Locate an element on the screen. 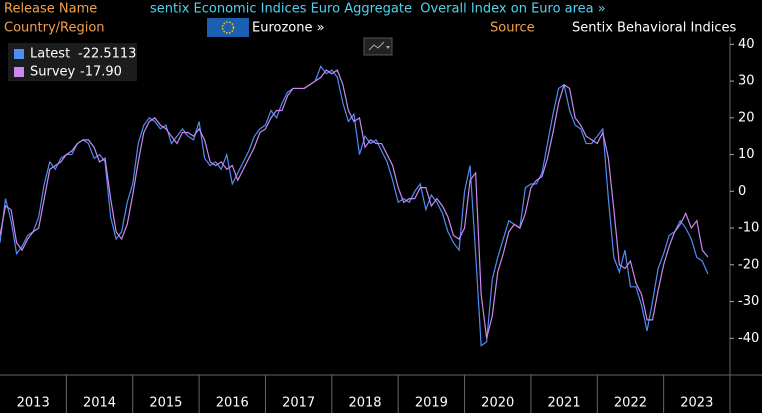 This screenshot has height=413, width=762. x-tick-label: 2019 is located at coordinates (431, 403).